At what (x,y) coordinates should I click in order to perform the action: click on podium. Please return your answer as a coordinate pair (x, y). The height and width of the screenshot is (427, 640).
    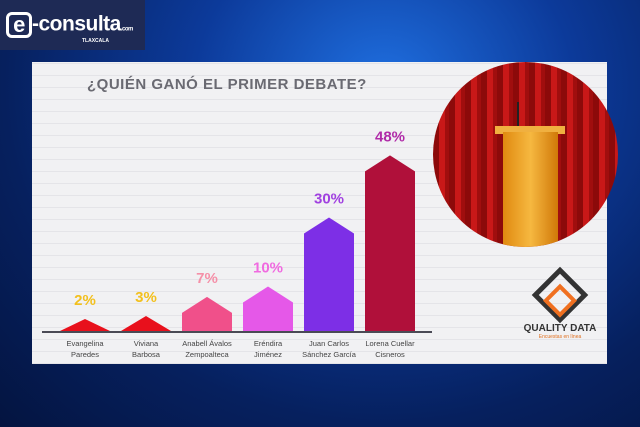
    Looking at the image, I should click on (530, 189).